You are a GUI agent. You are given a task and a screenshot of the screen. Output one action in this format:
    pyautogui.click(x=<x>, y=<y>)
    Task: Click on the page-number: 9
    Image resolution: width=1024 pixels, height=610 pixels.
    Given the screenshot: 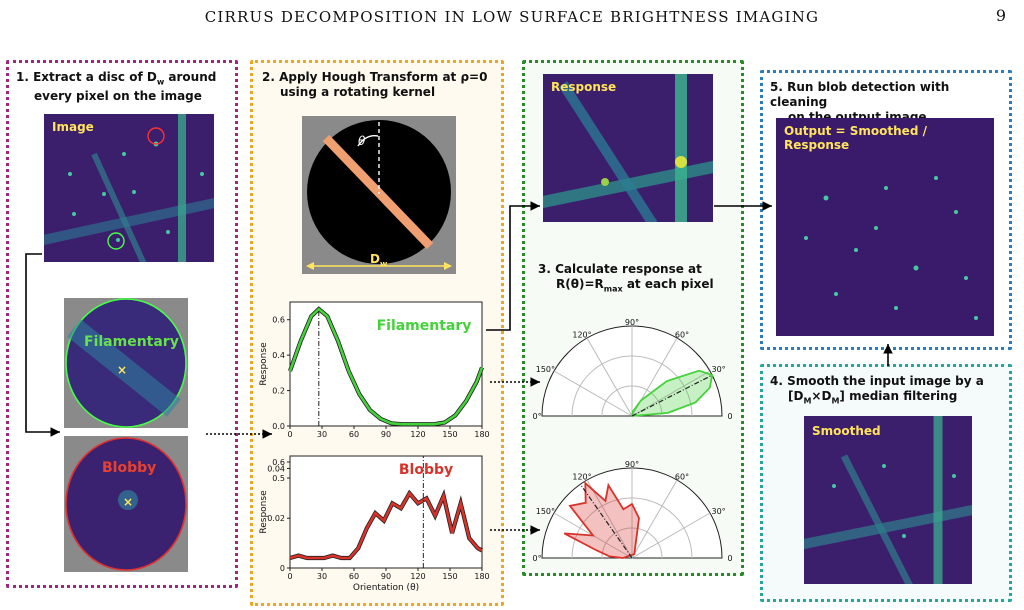 What is the action you would take?
    pyautogui.click(x=1000, y=15)
    